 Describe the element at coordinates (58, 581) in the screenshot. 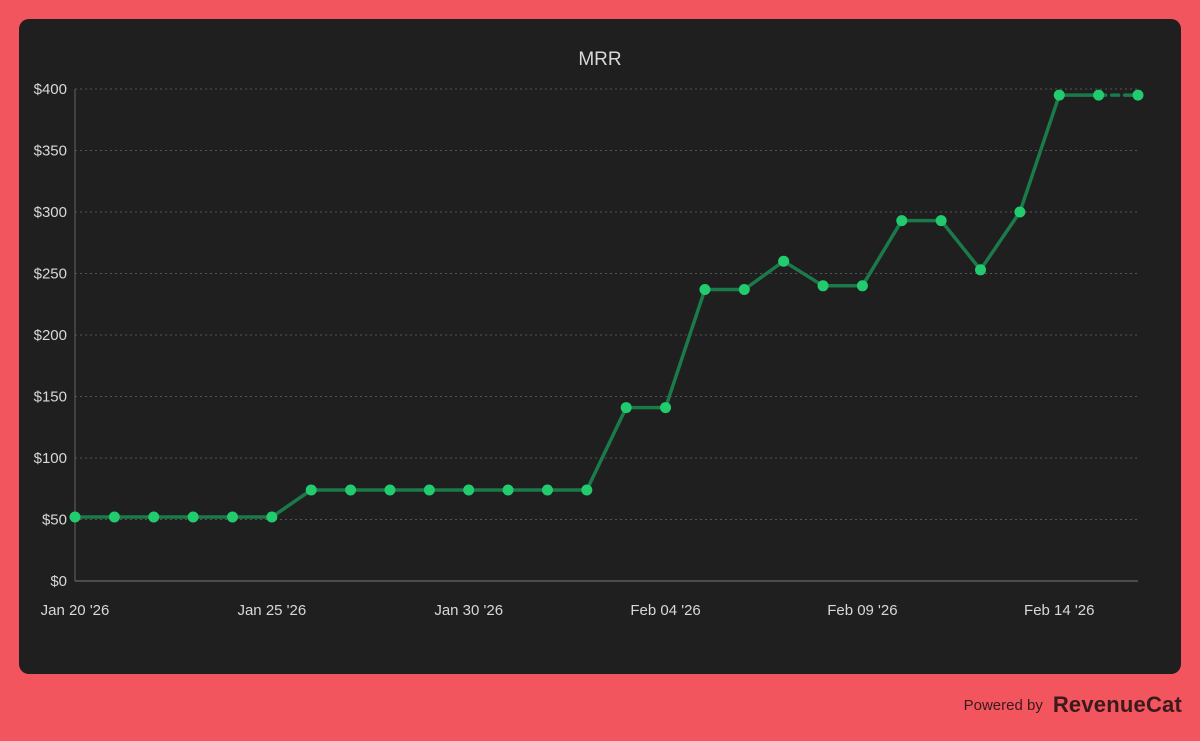

I see `y-tick-label: $0` at that location.